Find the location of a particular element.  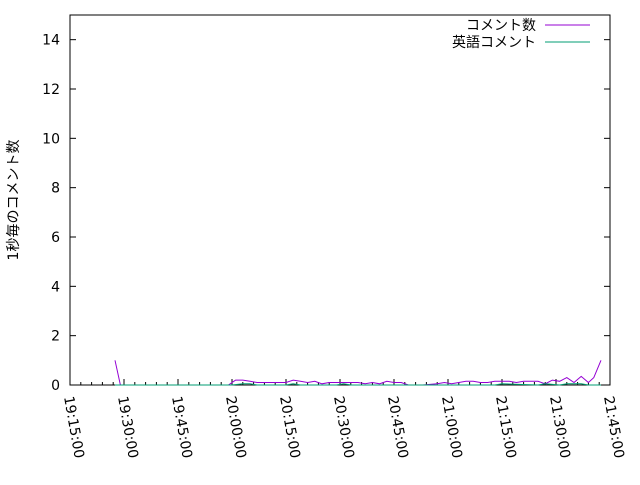

y-tick-label: 4 is located at coordinates (55, 287).